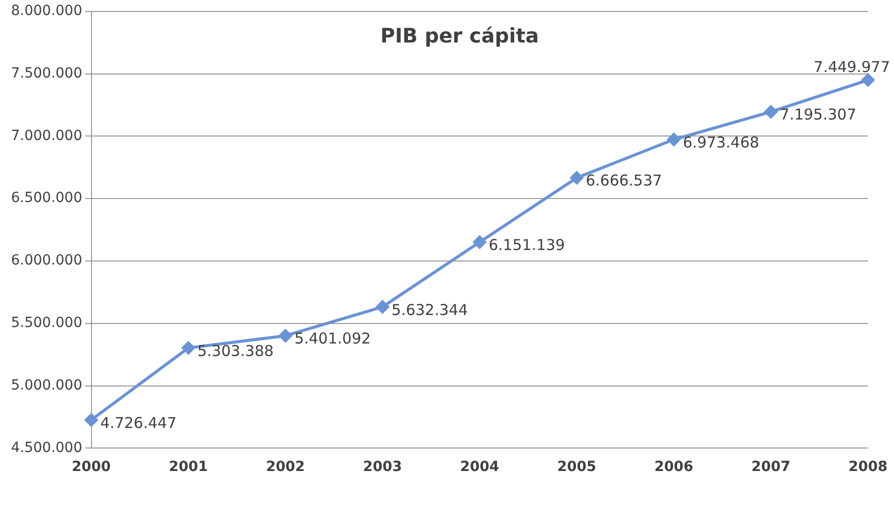 The width and height of the screenshot is (894, 509). What do you see at coordinates (576, 467) in the screenshot?
I see `x-tick-label: 2005` at bounding box center [576, 467].